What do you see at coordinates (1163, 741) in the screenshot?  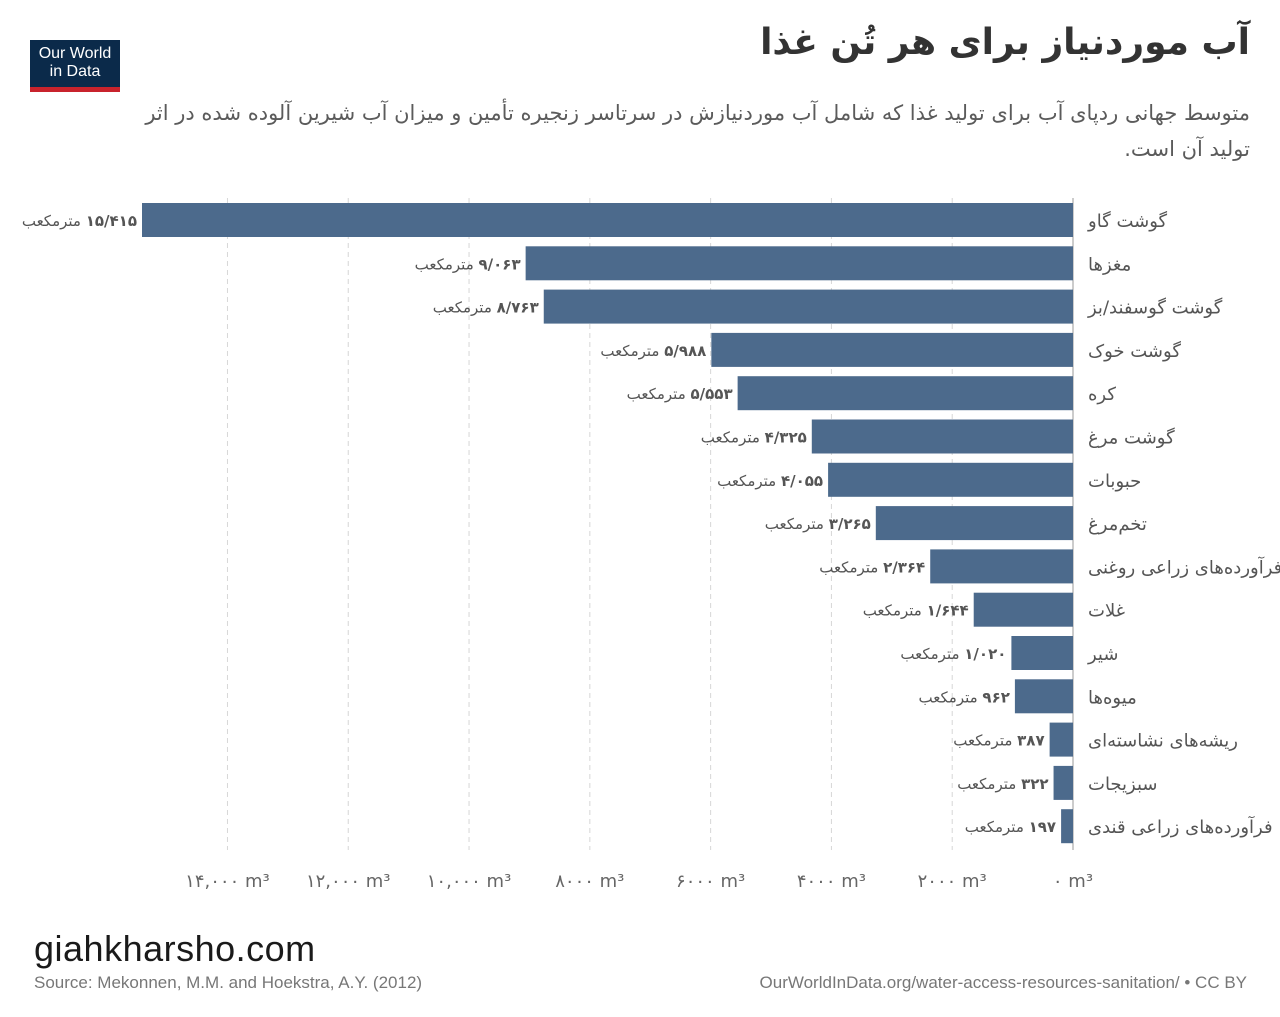 I see `category-label: ریشه‌های نشاسته‌ای` at bounding box center [1163, 741].